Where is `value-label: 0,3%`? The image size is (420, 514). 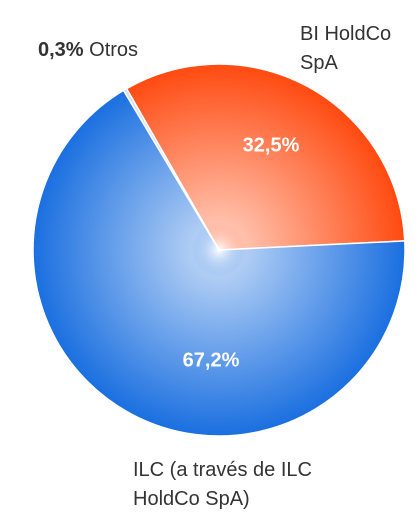
value-label: 0,3% is located at coordinates (61, 50).